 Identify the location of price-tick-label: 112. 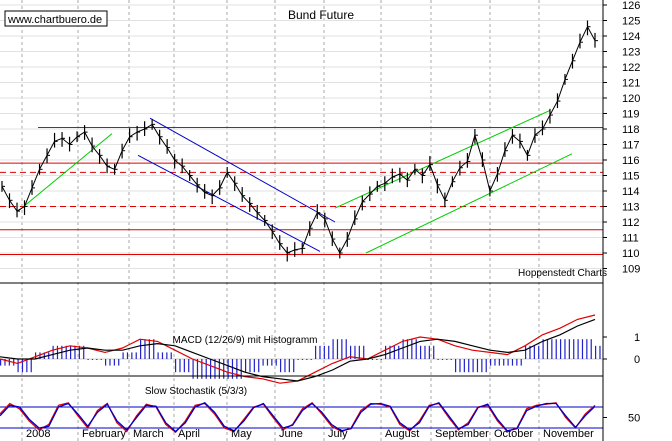
(631, 223).